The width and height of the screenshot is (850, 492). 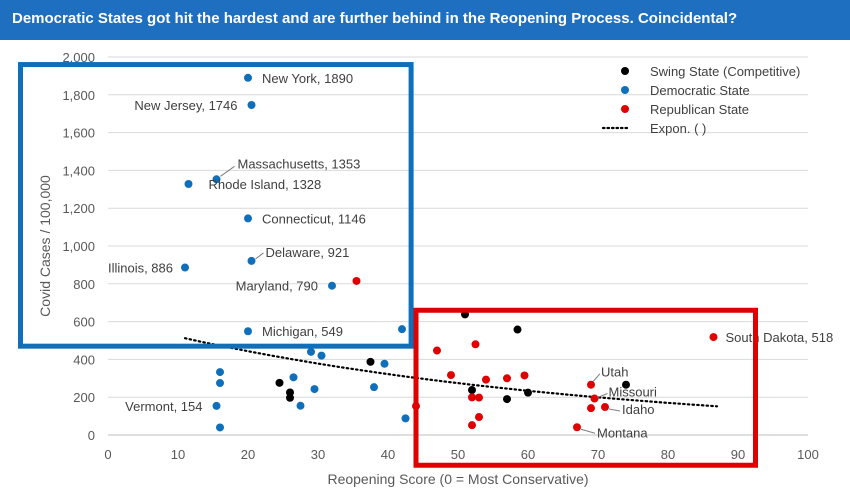 What do you see at coordinates (780, 337) in the screenshot?
I see `point-label: South Dakota, 518` at bounding box center [780, 337].